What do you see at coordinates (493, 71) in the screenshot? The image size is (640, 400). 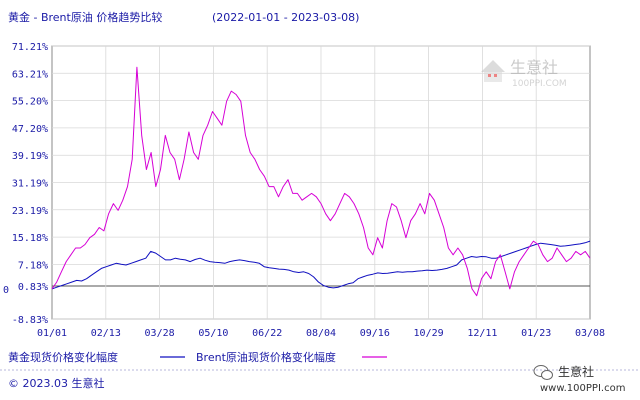 I see `house-icon` at bounding box center [493, 71].